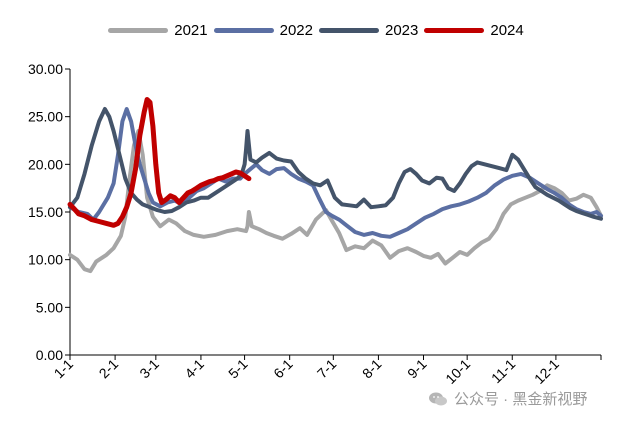  Describe the element at coordinates (454, 30) in the screenshot. I see `legend-swatch-2024` at that location.